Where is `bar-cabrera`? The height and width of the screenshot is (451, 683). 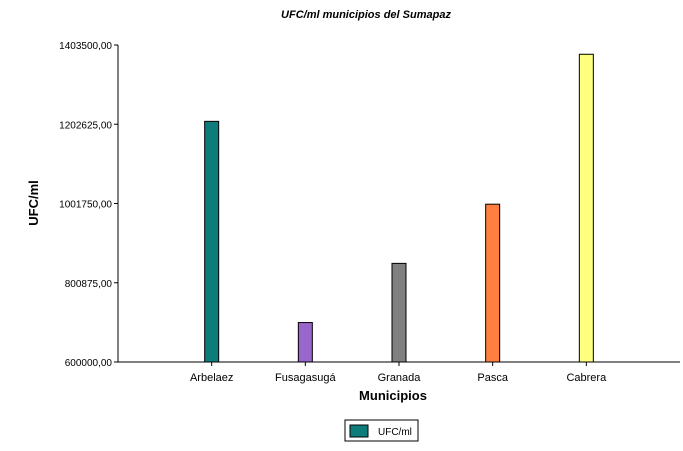
bar-cabrera is located at coordinates (586, 208).